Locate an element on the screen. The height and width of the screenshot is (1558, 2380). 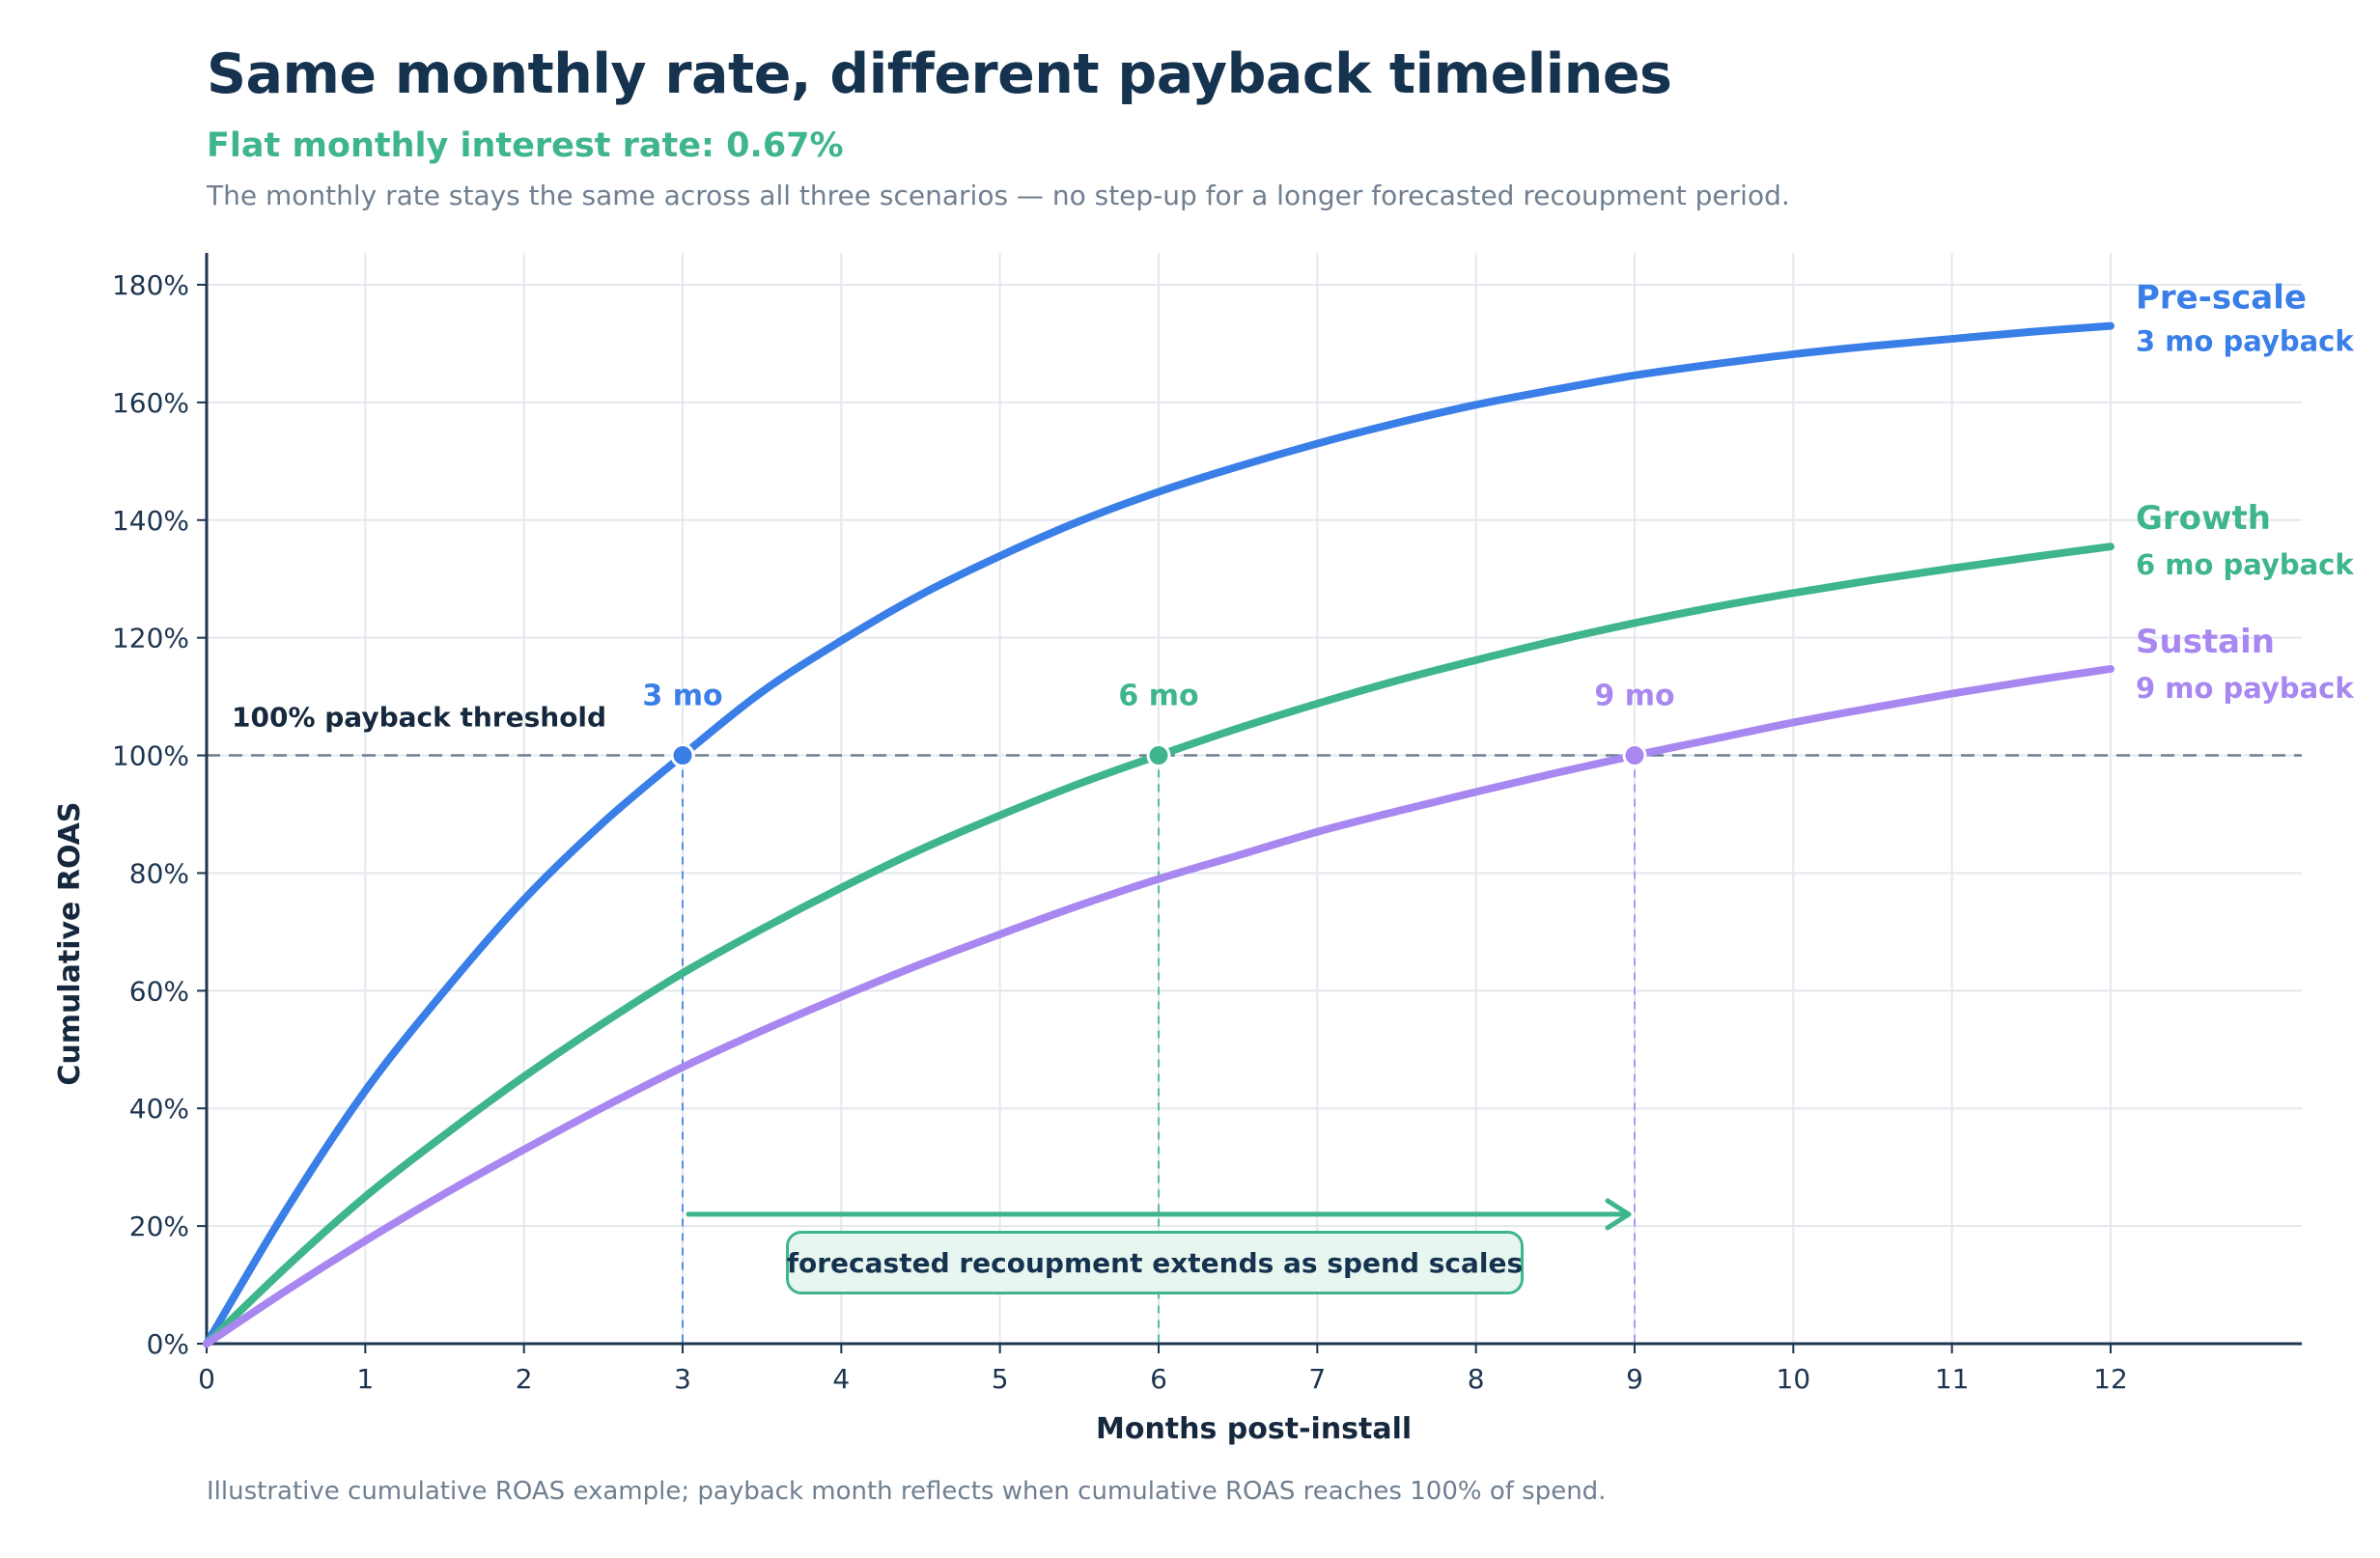
x-tick-label: 12 is located at coordinates (2110, 1379).